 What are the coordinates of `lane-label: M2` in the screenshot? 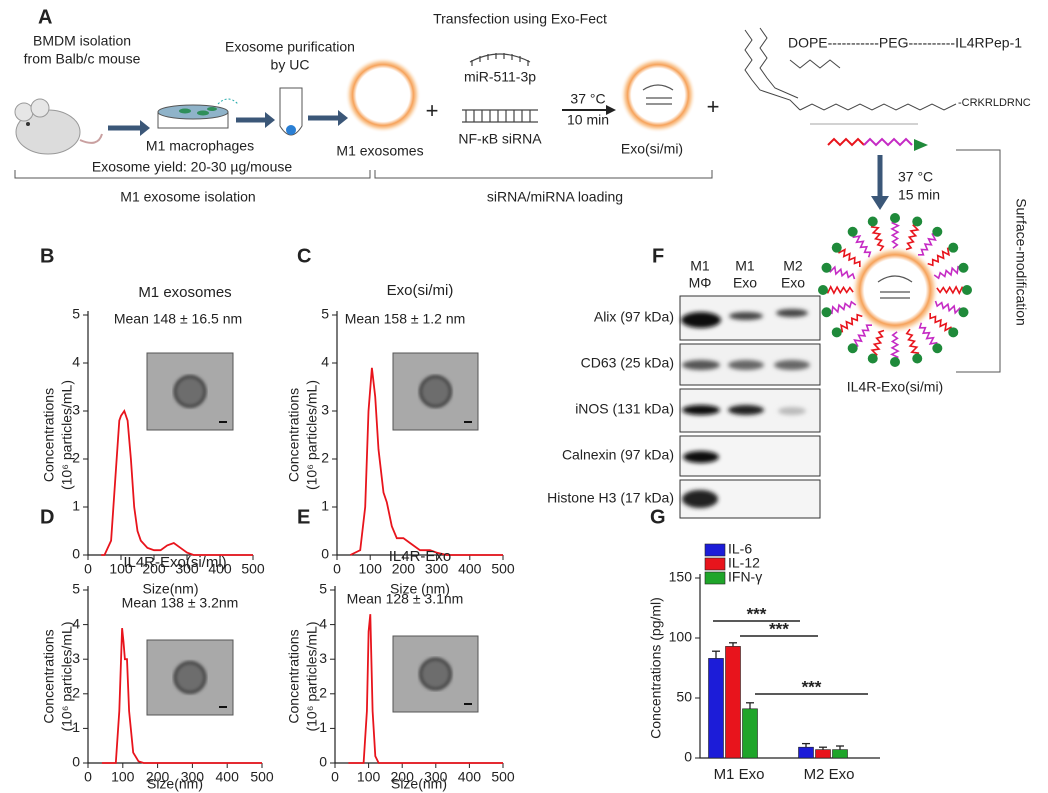 It's located at (793, 266).